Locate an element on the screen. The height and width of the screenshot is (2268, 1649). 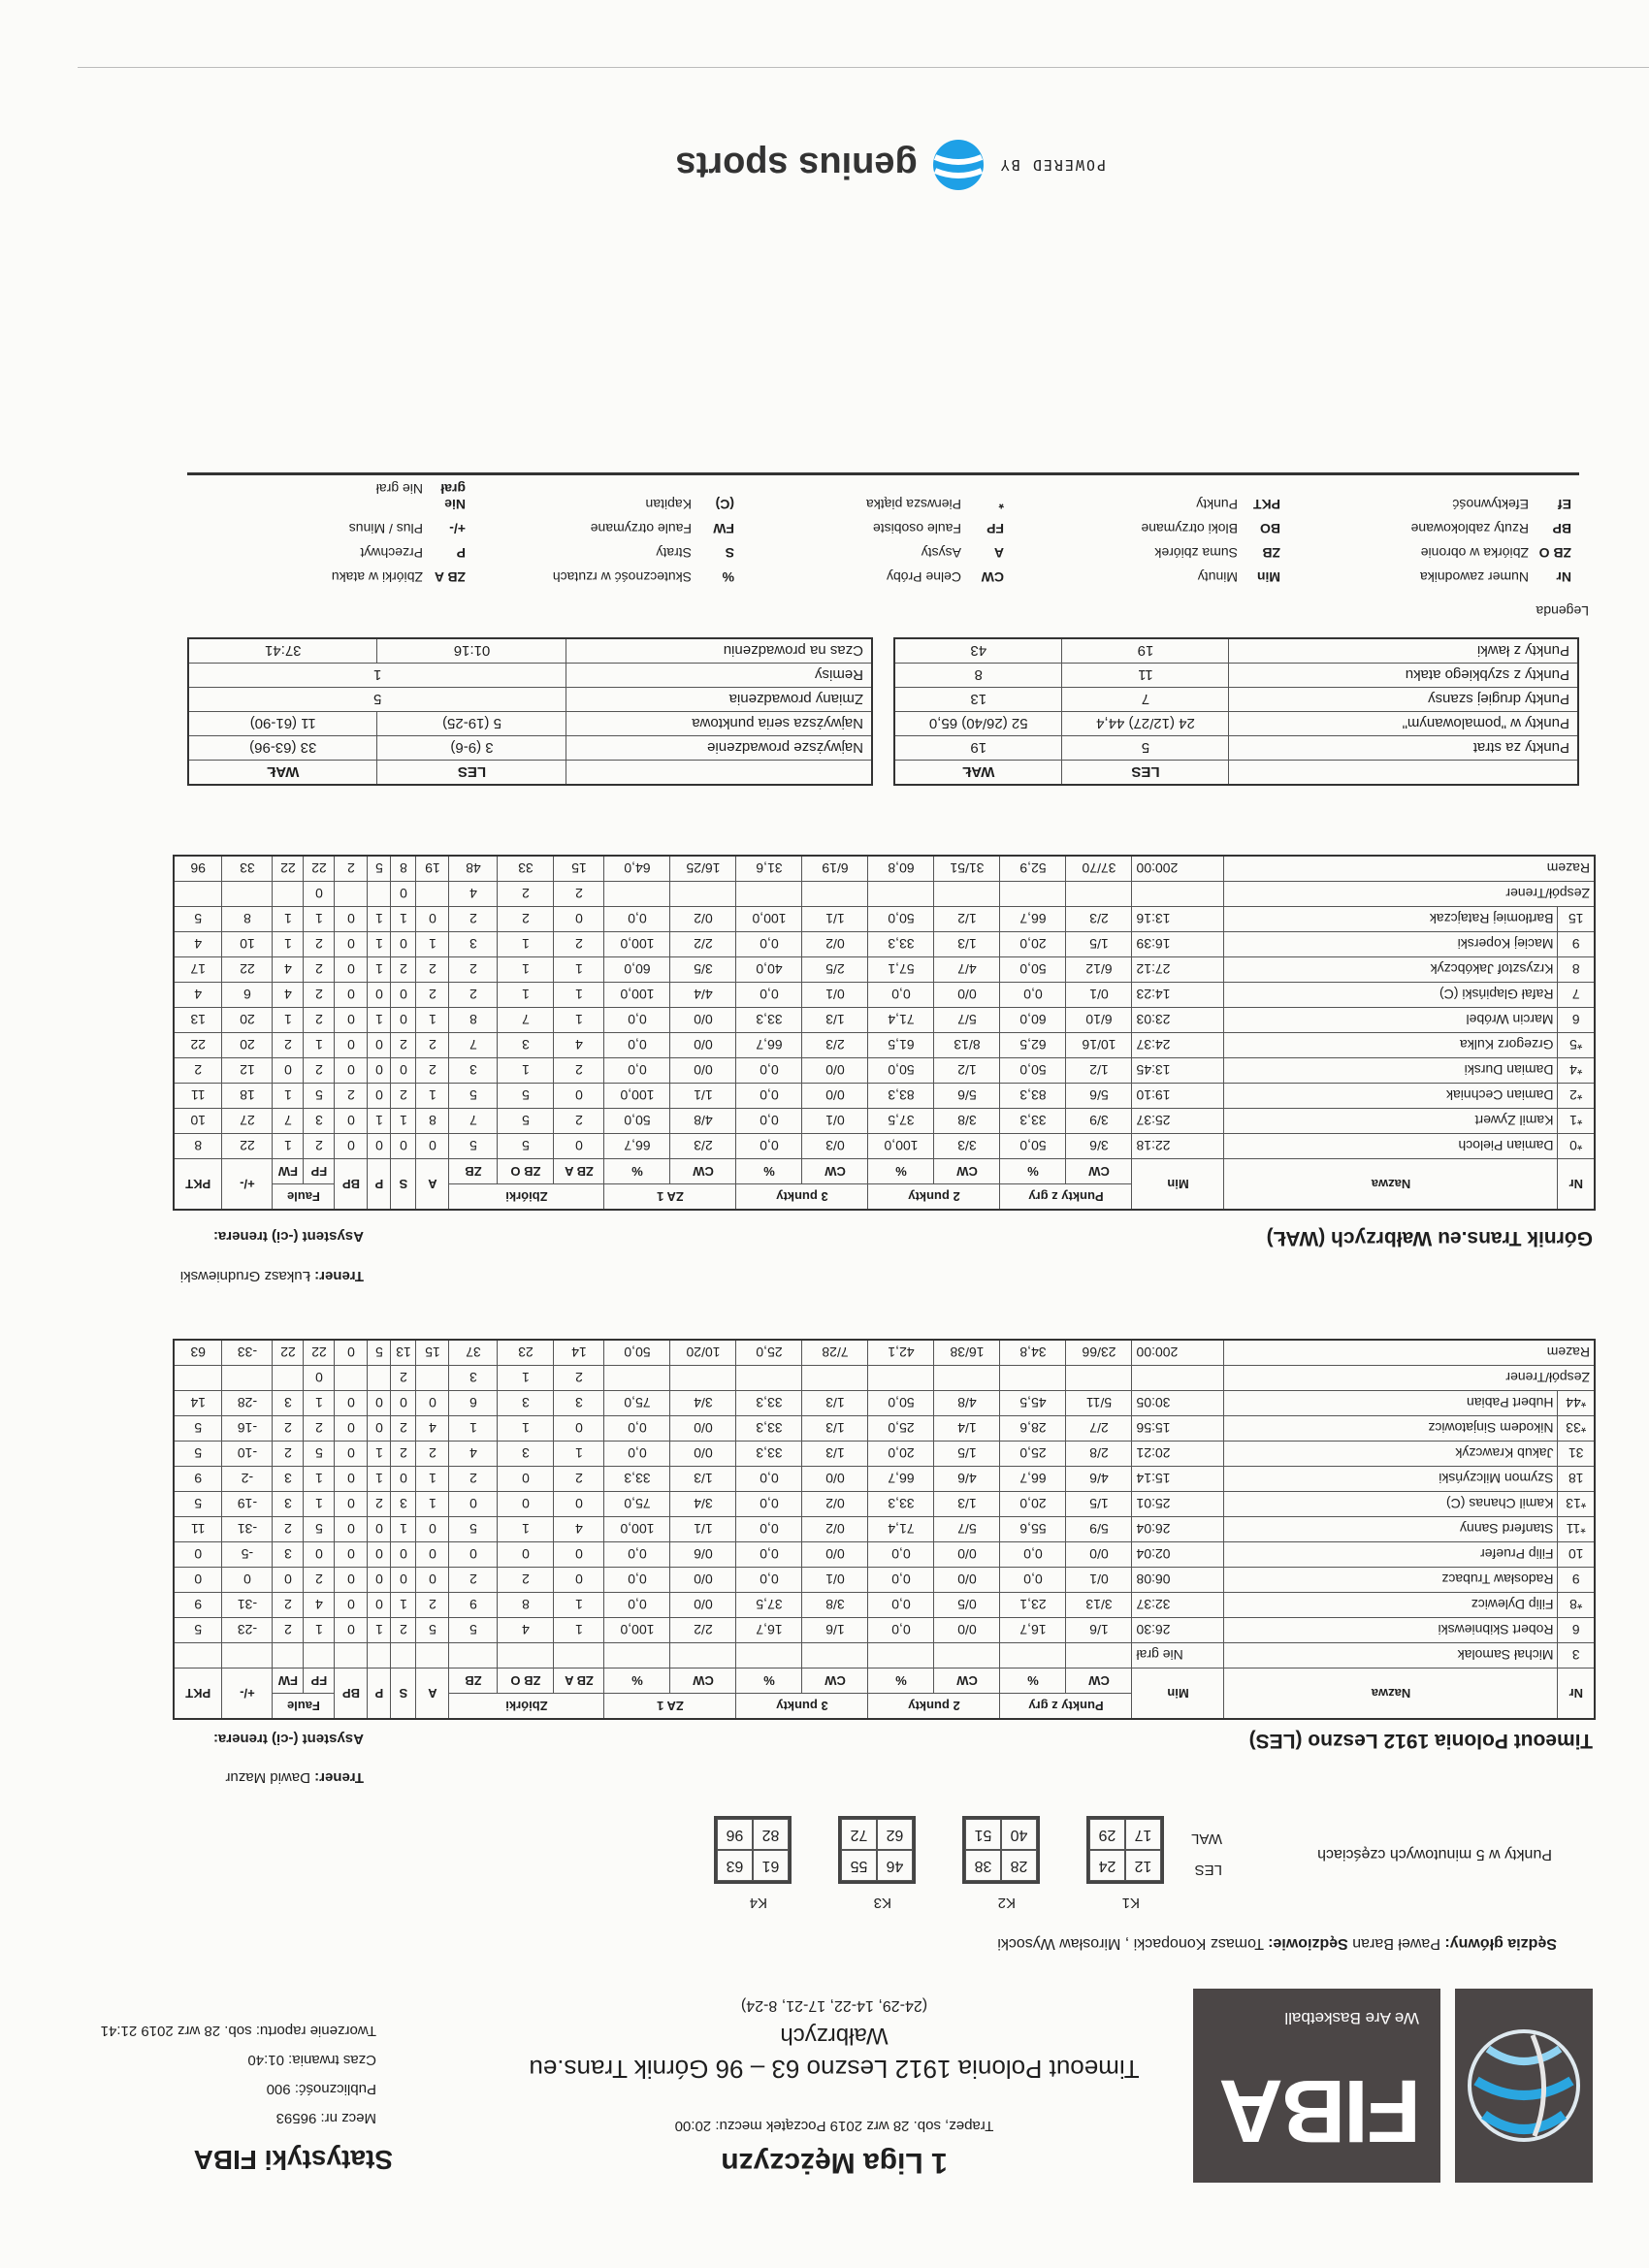
player-name: Stanferd Sanny is located at coordinates (1391, 1529).